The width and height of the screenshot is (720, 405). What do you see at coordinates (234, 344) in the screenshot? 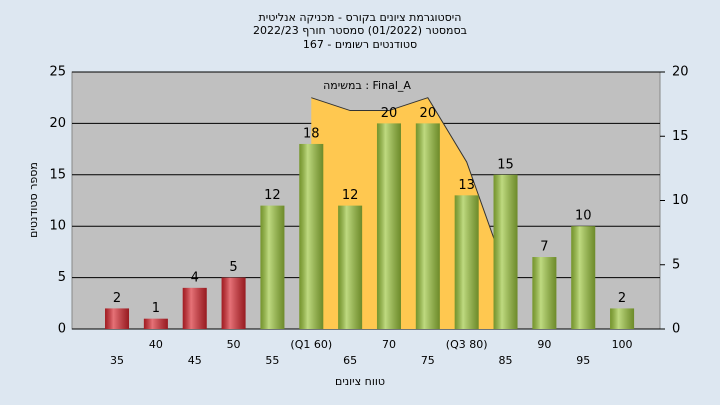
I see `x-tick-label: 50` at bounding box center [234, 344].